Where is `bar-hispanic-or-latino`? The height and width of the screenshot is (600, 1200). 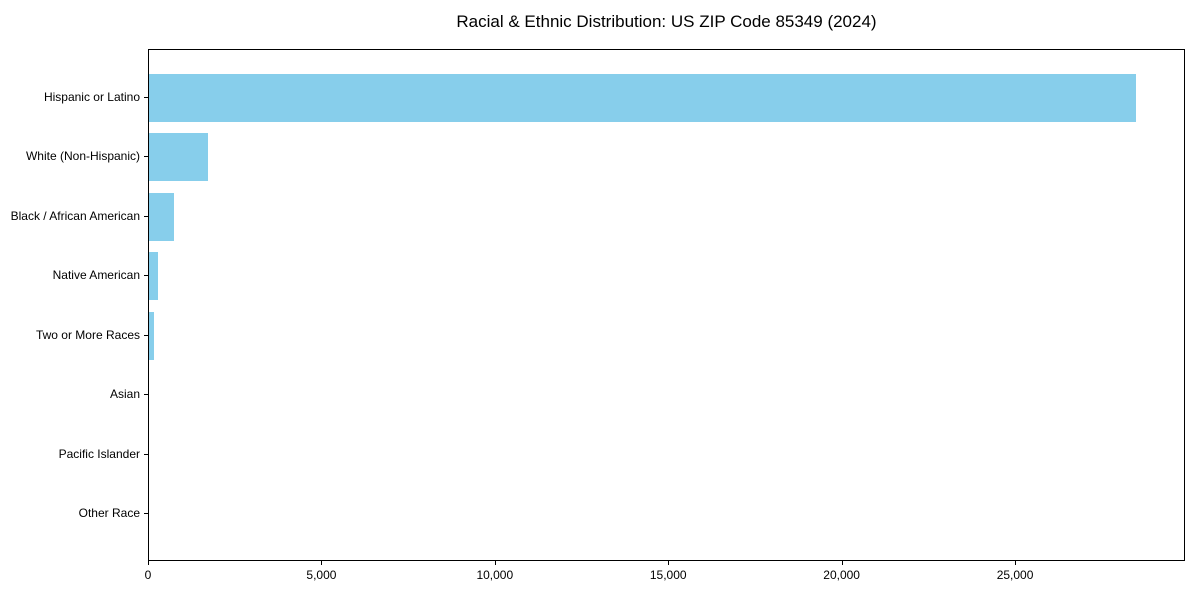 bar-hispanic-or-latino is located at coordinates (642, 98).